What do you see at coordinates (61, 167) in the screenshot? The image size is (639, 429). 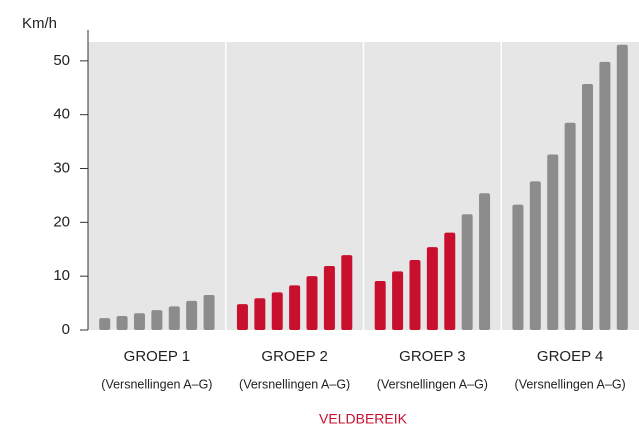 I see `y-tick-label: 30` at bounding box center [61, 167].